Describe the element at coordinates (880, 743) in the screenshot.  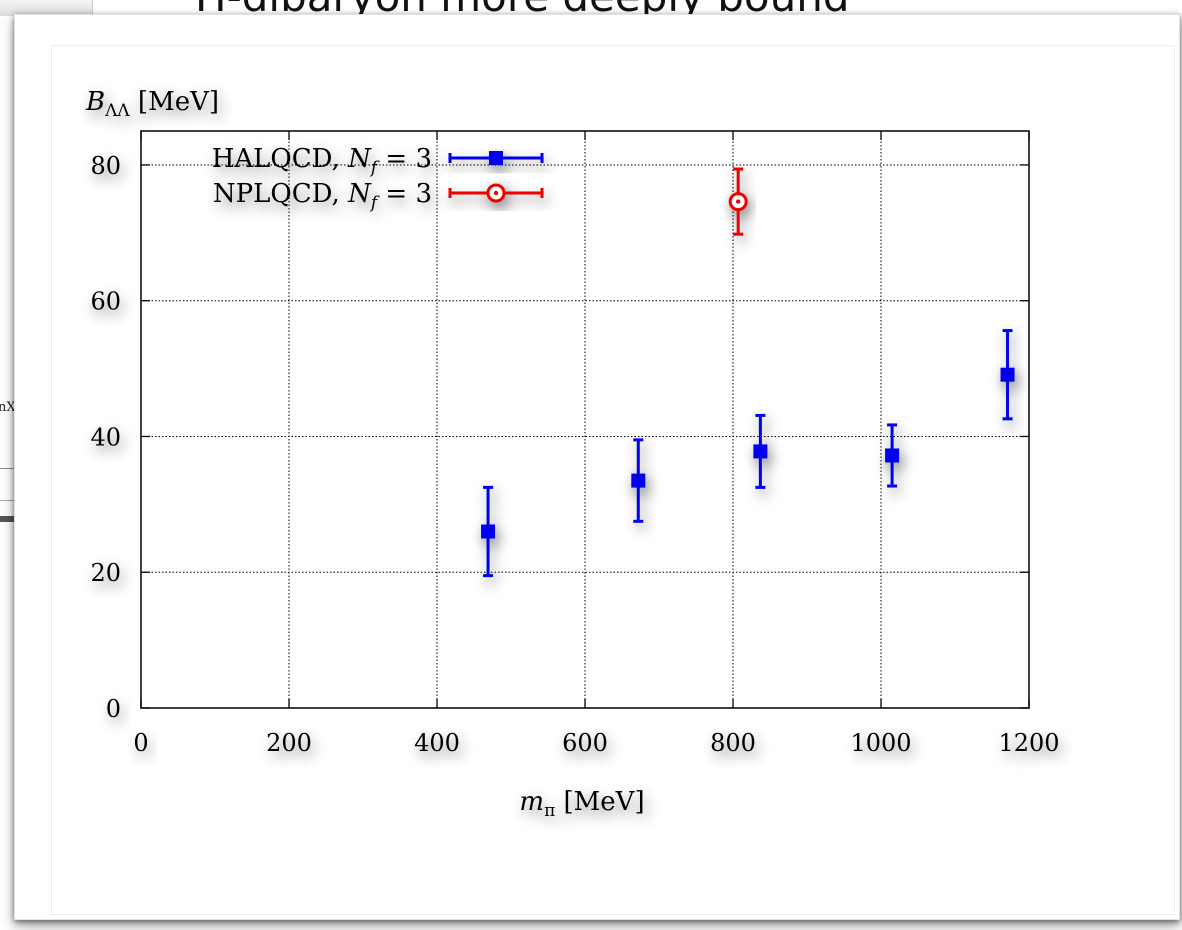
I see `x-tick-label: 1000` at that location.